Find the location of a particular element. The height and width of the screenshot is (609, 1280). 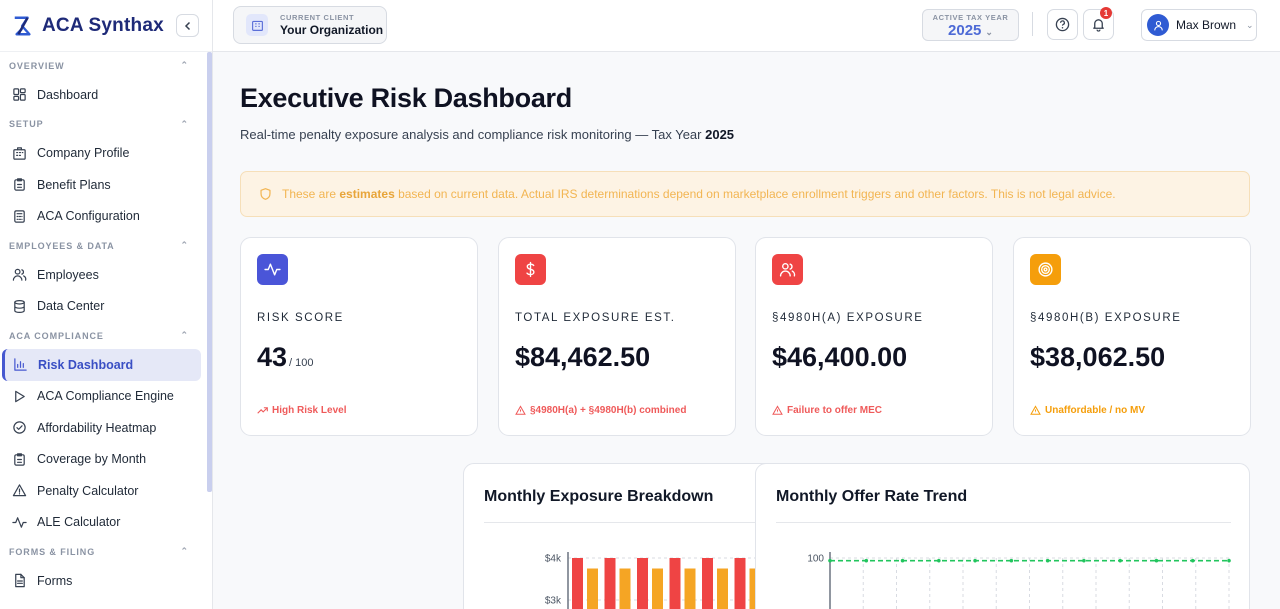

card-value: $38,062.50 is located at coordinates (1097, 357).